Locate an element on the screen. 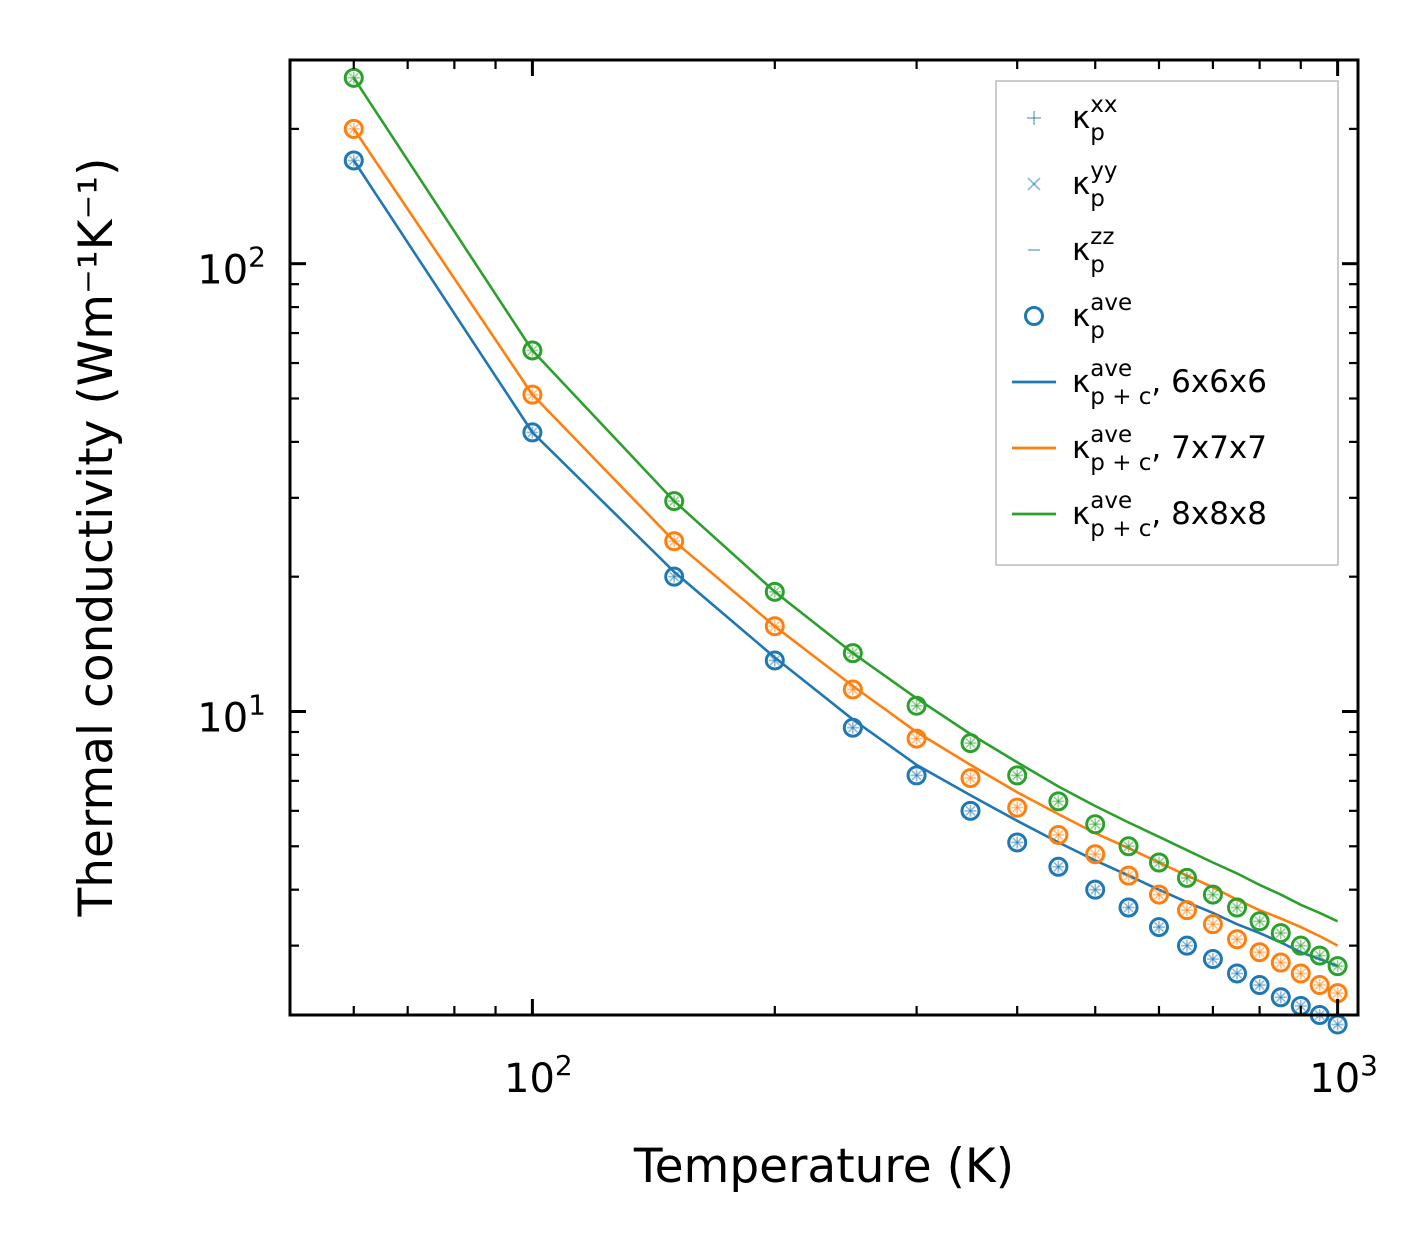 The height and width of the screenshot is (1254, 1420). legend-entry-0: κxx p is located at coordinates (1072, 119).